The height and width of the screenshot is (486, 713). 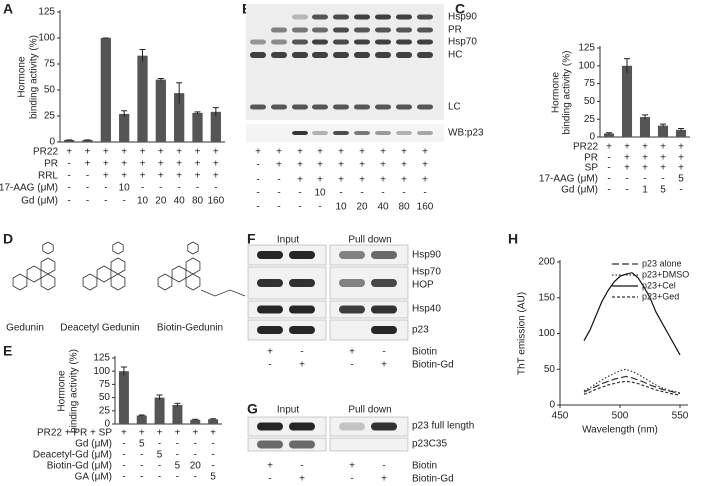 I want to click on panel-letter: C, so click(x=460, y=9).